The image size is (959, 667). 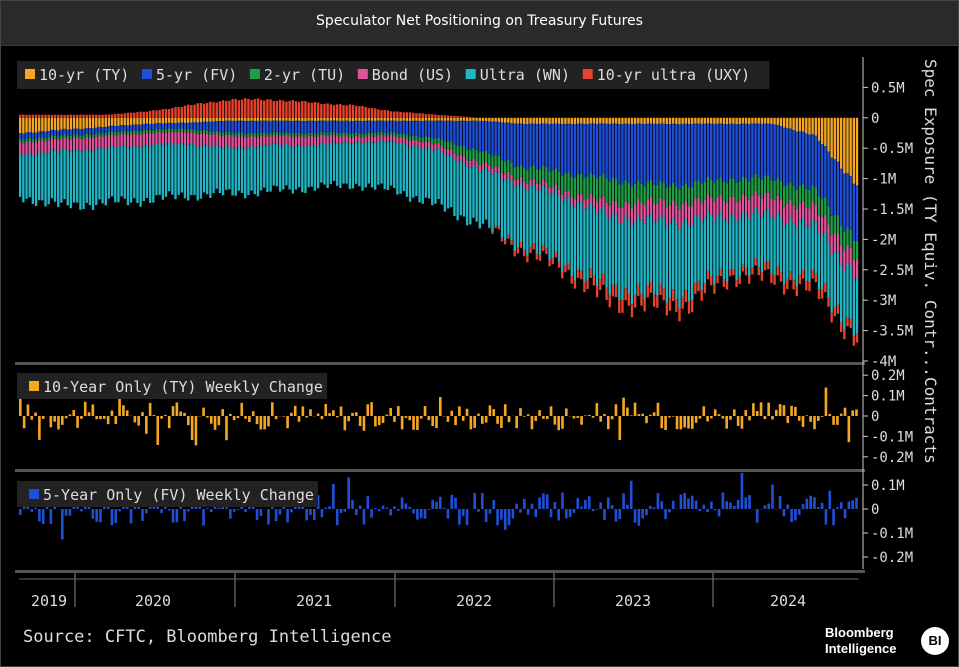 I want to click on x-tick-label: 2019, so click(x=49, y=601).